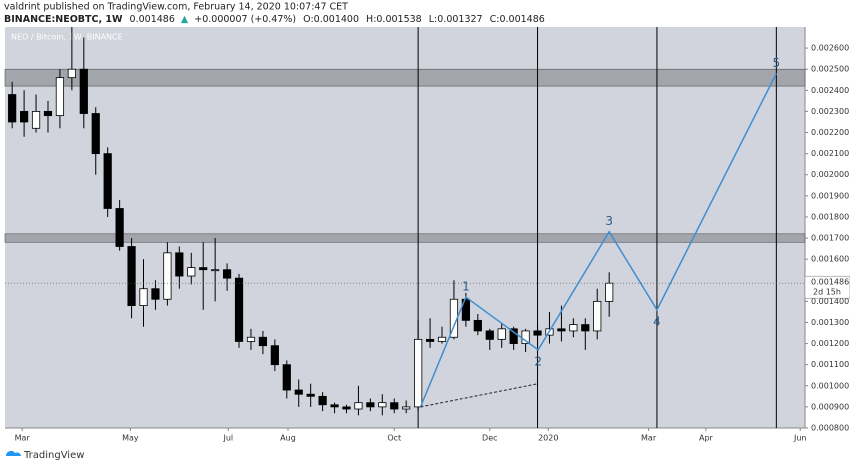 The height and width of the screenshot is (466, 850). I want to click on x-tick-label: Apr, so click(706, 438).